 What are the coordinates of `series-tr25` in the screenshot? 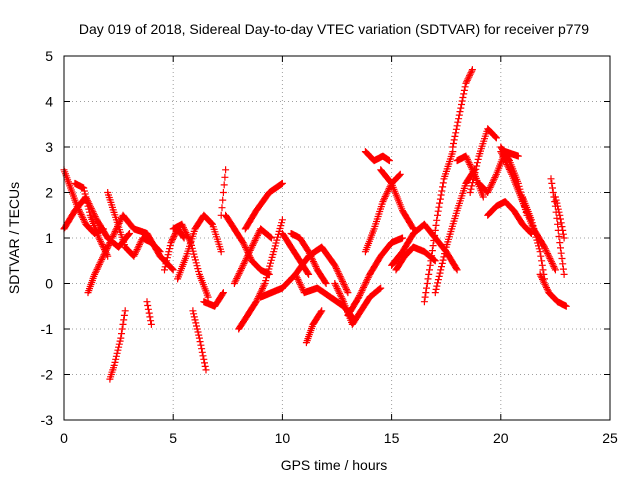 It's located at (358, 304).